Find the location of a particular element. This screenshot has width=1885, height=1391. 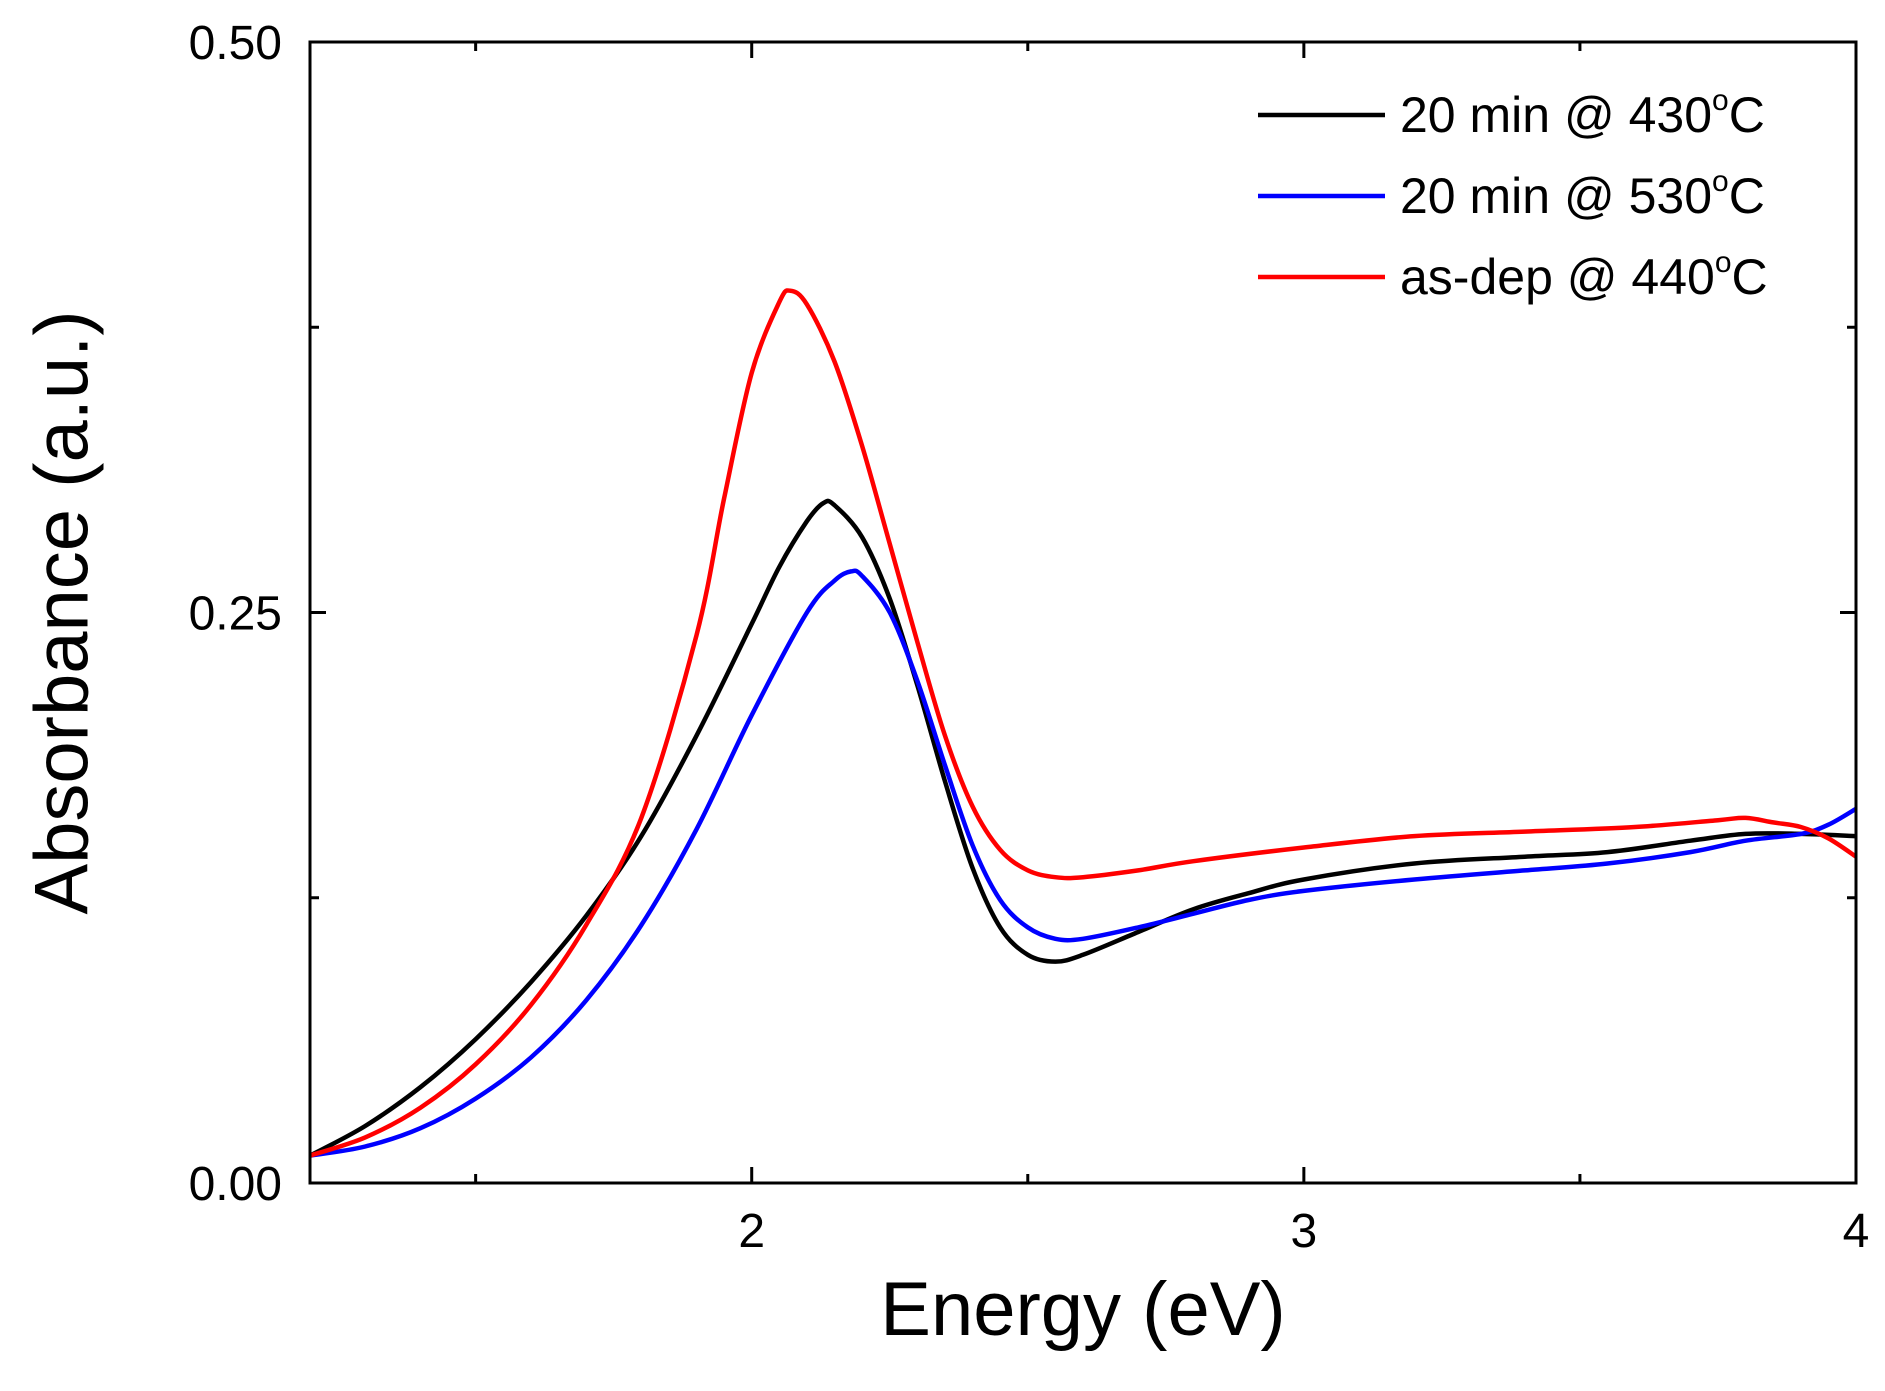

y-tick-label: 0.00 is located at coordinates (235, 1184).